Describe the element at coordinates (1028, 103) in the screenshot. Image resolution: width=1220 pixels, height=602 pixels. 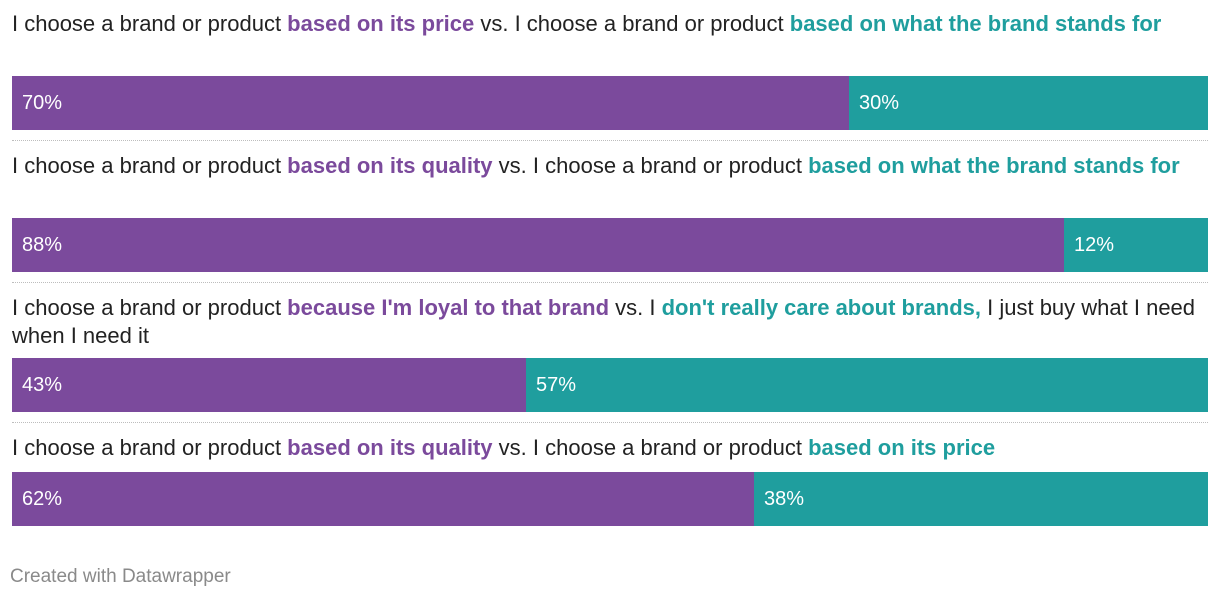
I see `bar-segment-right: 30%` at that location.